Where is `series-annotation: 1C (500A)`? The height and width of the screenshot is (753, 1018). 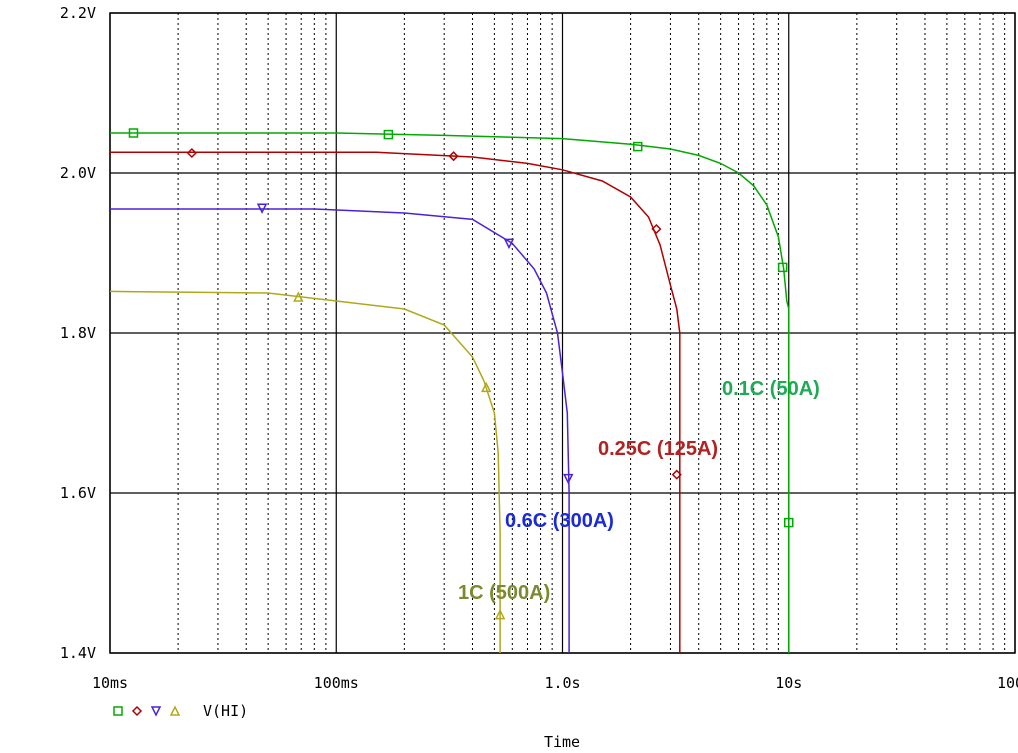
series-annotation: 1C (500A) is located at coordinates (504, 593).